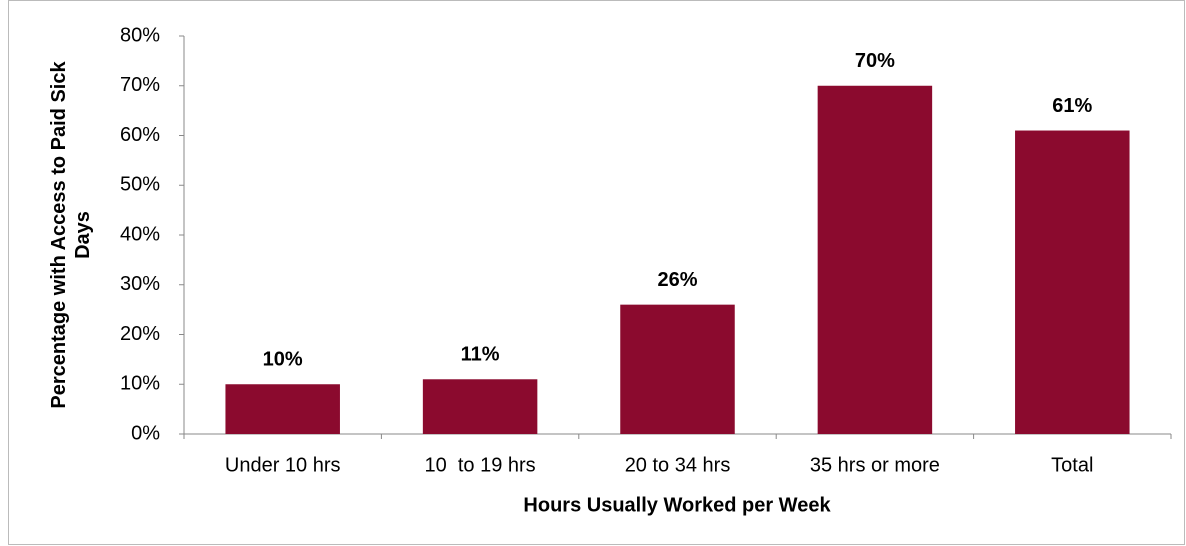  Describe the element at coordinates (140, 284) in the screenshot. I see `y-tick-label: 30%` at that location.